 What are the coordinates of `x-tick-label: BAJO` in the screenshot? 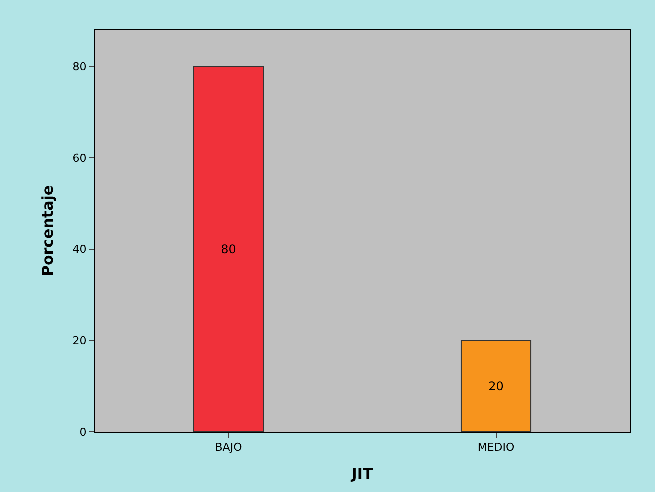 It's located at (229, 447).